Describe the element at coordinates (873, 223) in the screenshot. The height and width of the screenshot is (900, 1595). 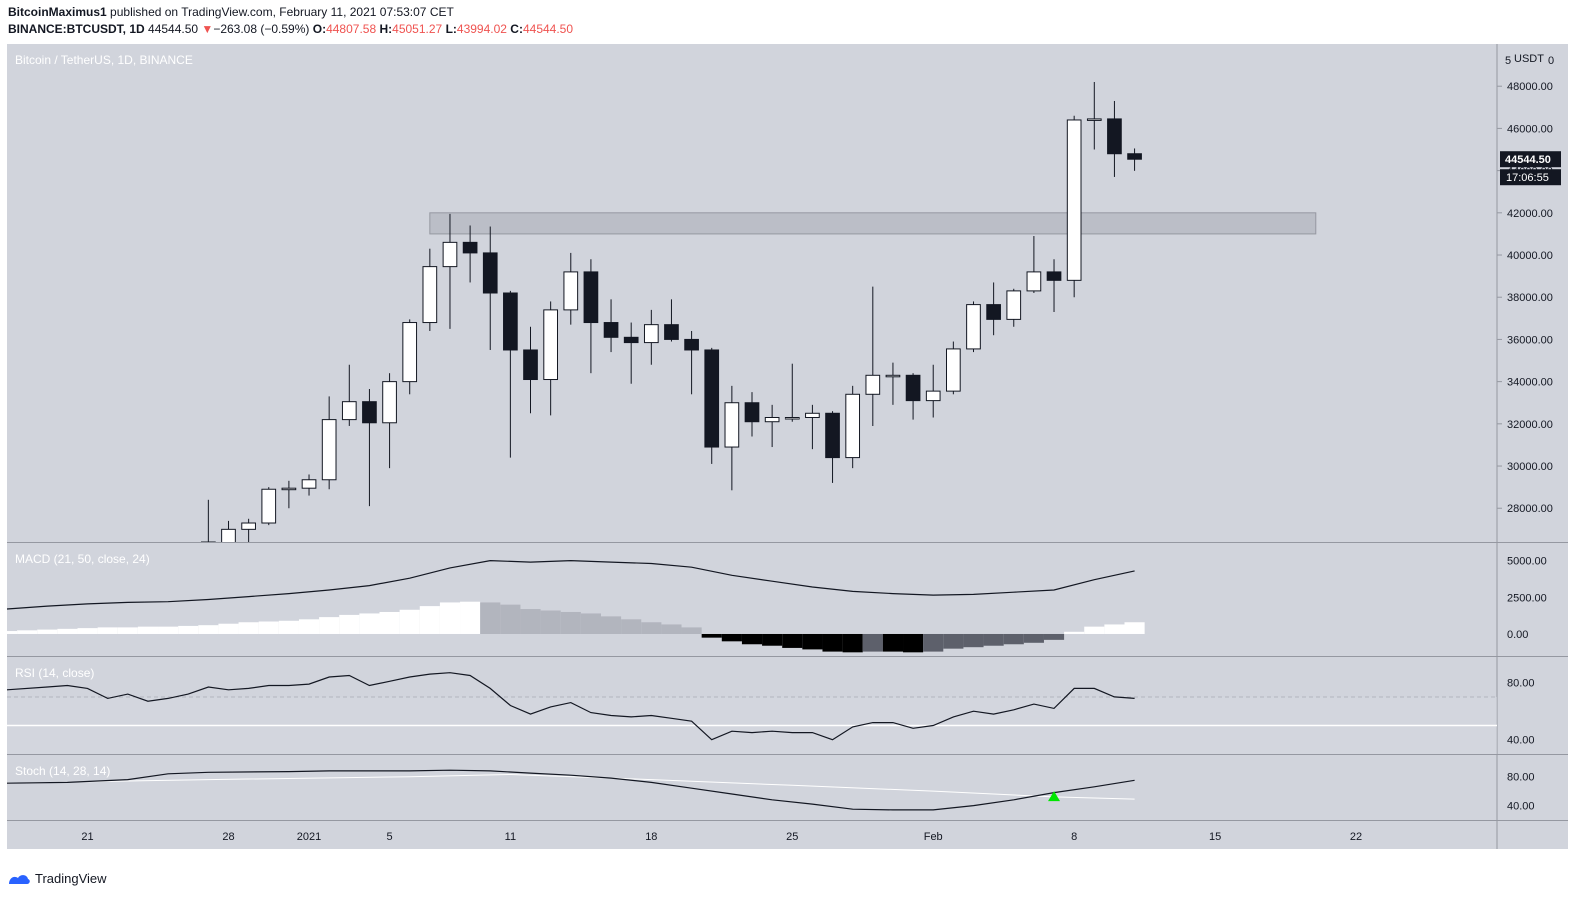
I see `resistance-zone` at that location.